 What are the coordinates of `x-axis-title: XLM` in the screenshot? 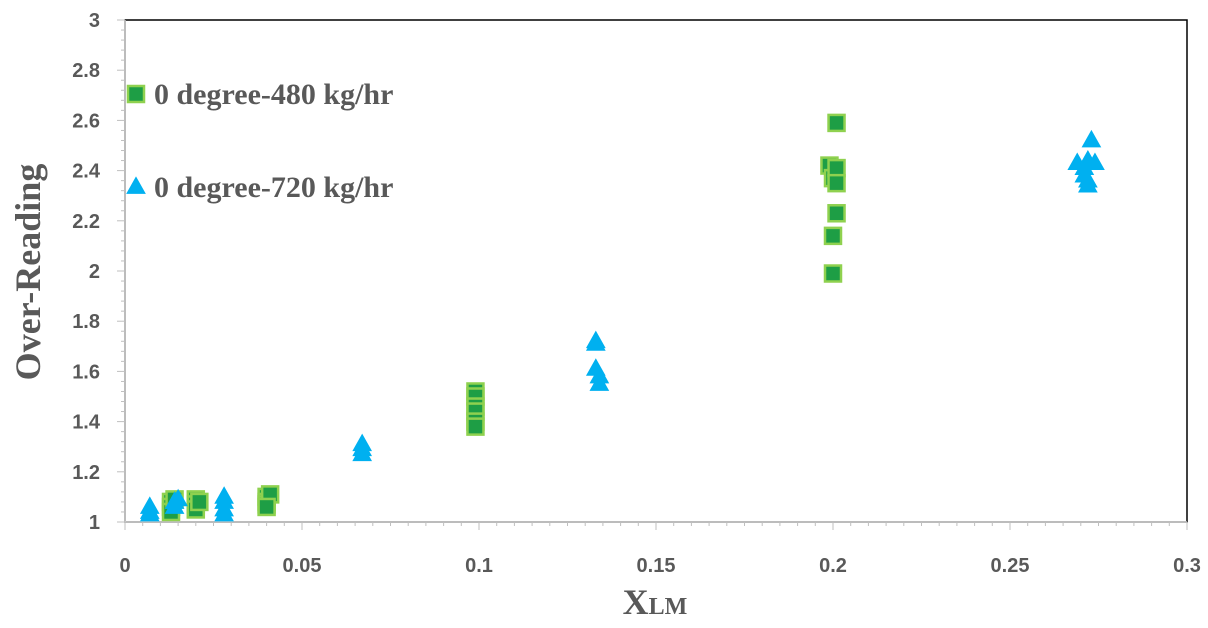 It's located at (655, 602).